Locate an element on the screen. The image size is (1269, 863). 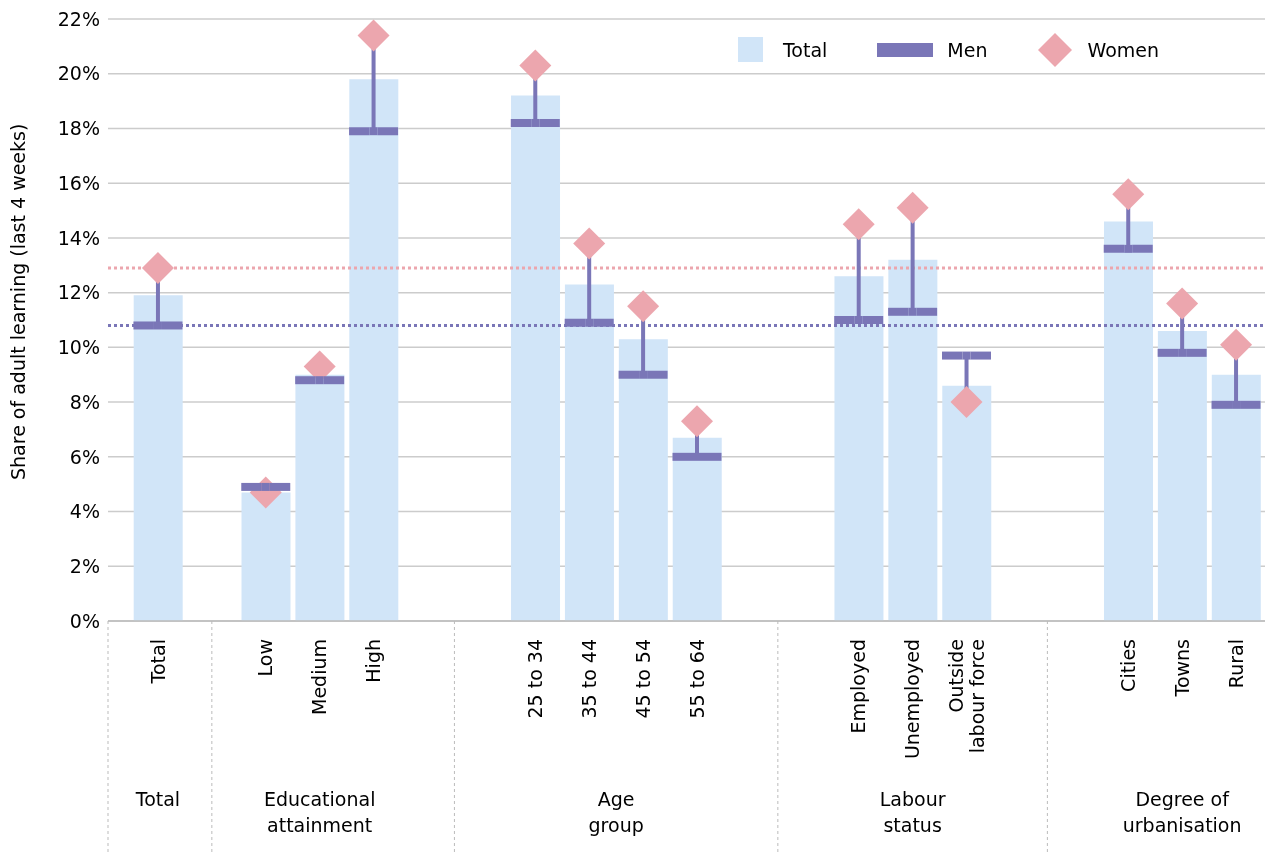
legend-label: Women is located at coordinates (1123, 50).